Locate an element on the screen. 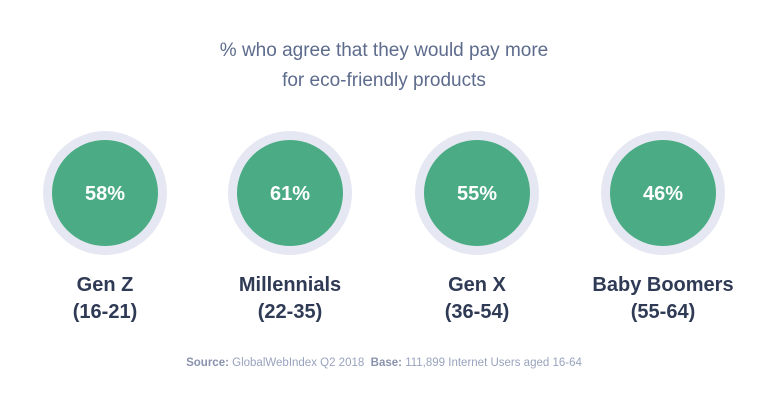  age-range-label: (22-35) is located at coordinates (290, 312).